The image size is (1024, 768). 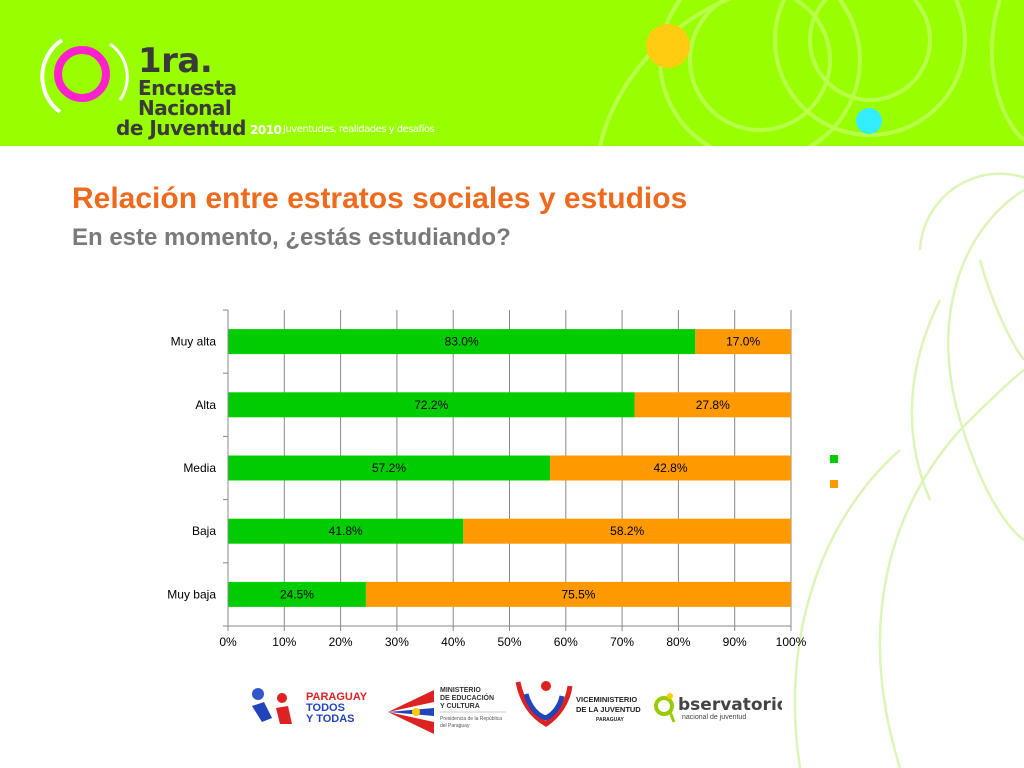 What do you see at coordinates (791, 642) in the screenshot?
I see `x-tick-label: 100%` at bounding box center [791, 642].